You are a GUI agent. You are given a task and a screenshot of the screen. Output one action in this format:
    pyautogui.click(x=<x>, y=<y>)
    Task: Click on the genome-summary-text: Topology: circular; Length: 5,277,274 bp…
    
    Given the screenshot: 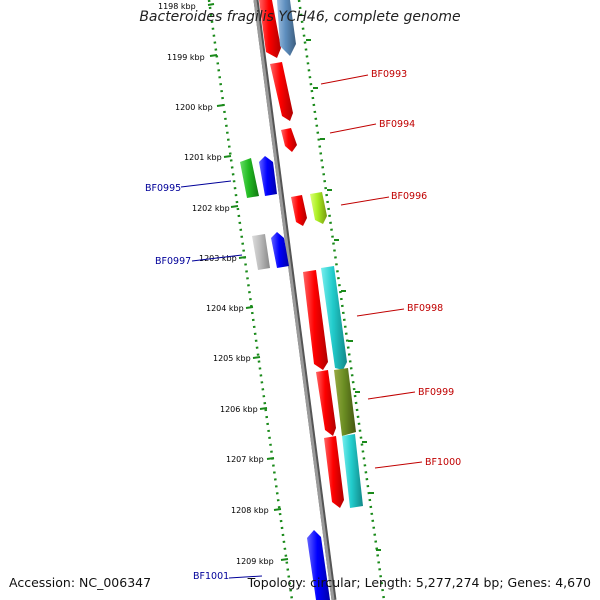 What is the action you would take?
    pyautogui.click(x=419, y=582)
    